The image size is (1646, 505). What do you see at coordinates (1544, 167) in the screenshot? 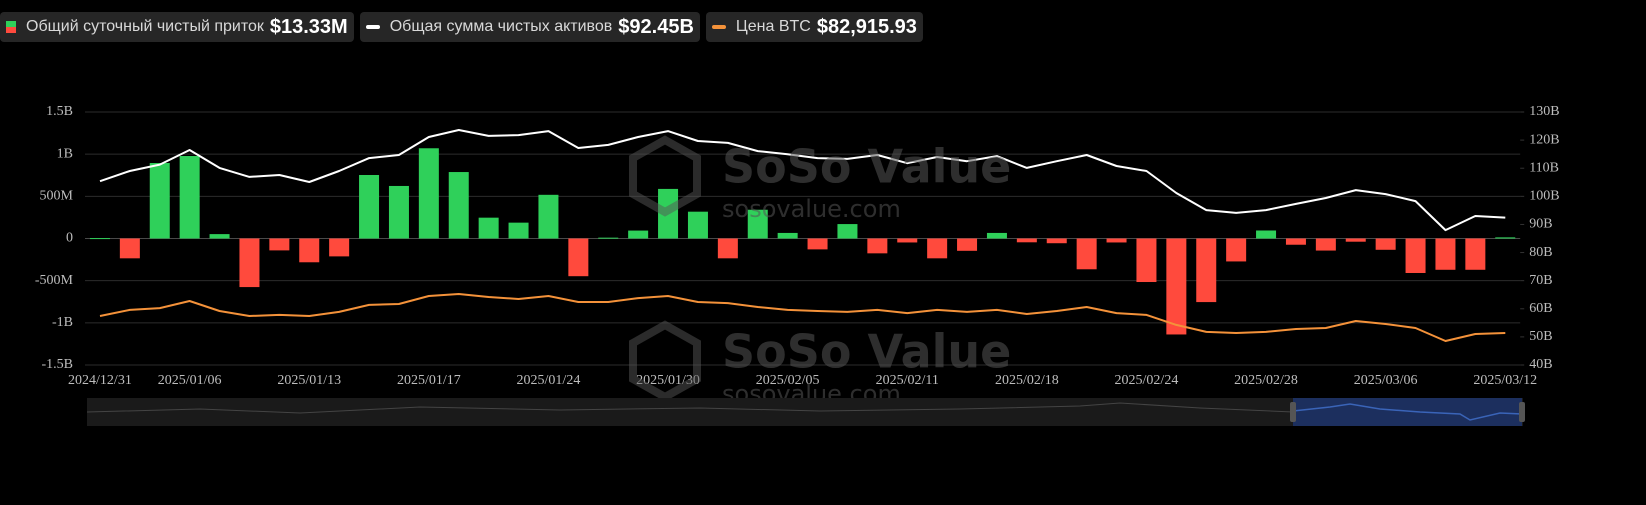
I see `y2-tick-label: 110B` at bounding box center [1544, 167].